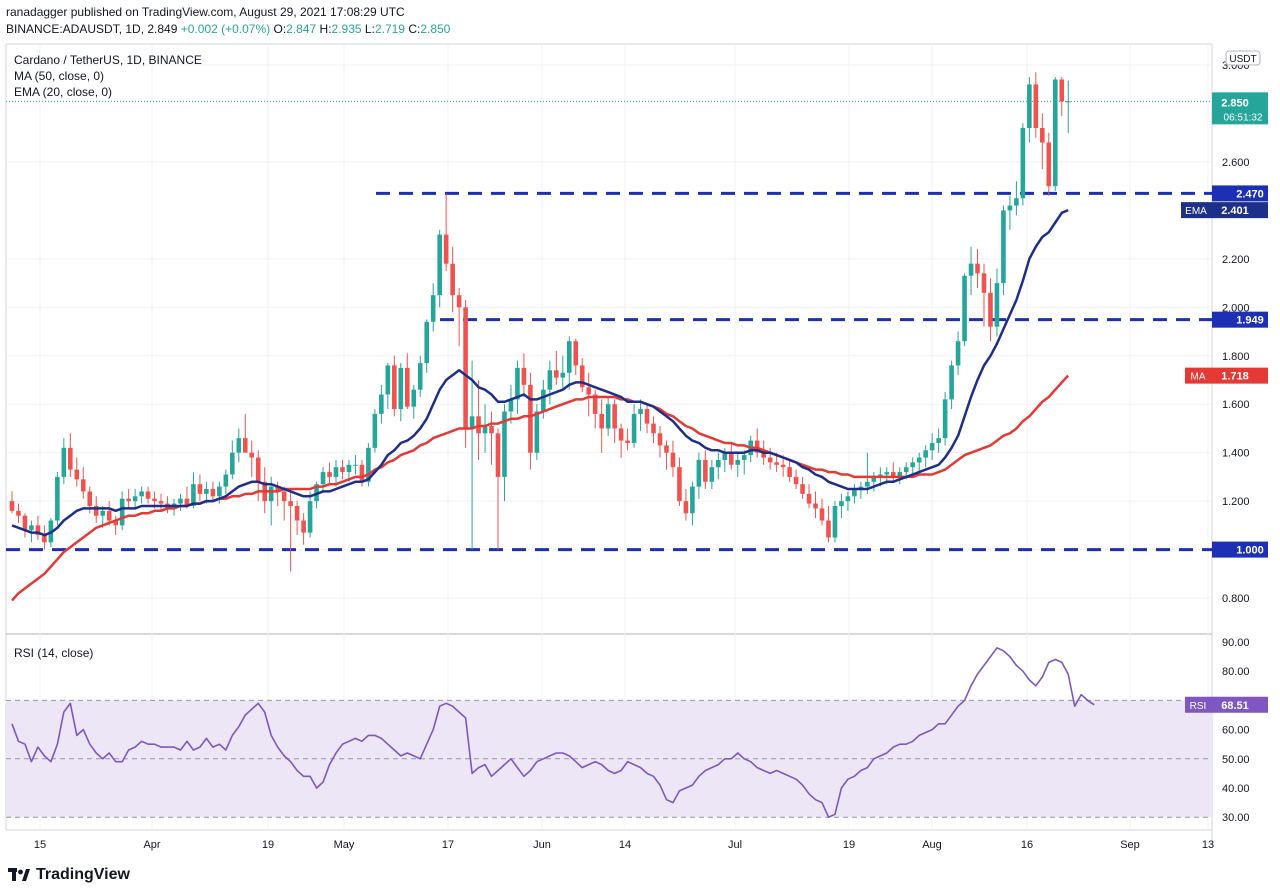  What do you see at coordinates (108, 60) in the screenshot?
I see `legend-title: Cardano / TetherUS, 1D, BINANCE` at bounding box center [108, 60].